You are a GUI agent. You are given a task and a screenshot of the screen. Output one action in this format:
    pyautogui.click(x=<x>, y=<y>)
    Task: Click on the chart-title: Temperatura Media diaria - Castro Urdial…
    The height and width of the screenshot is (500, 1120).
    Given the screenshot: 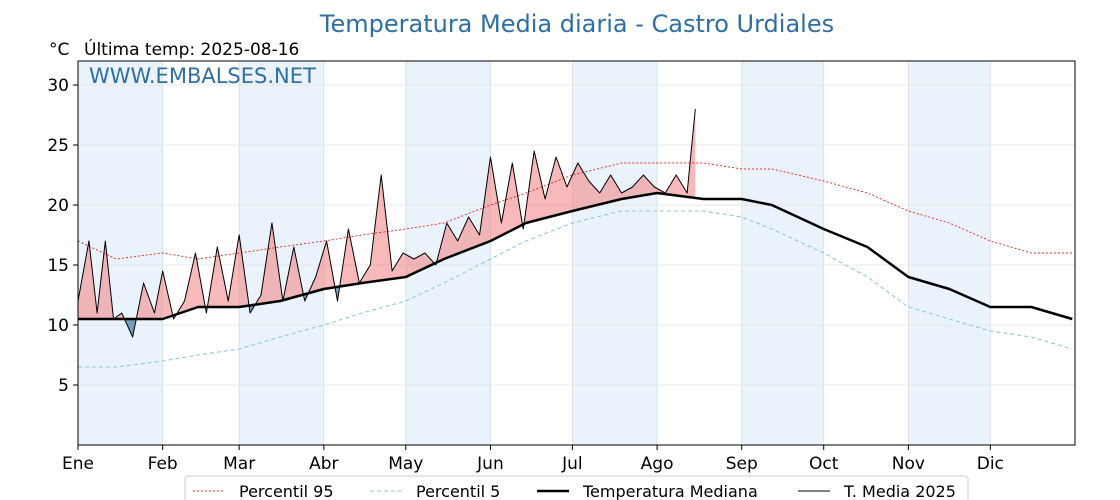 What is the action you would take?
    pyautogui.click(x=576, y=24)
    